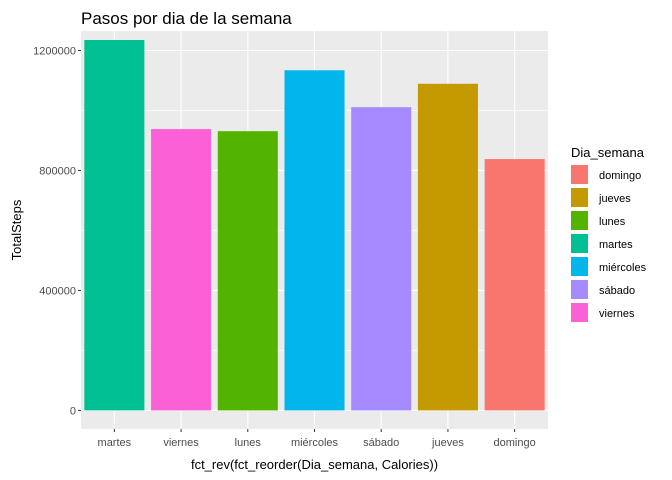 The width and height of the screenshot is (672, 480). What do you see at coordinates (579, 266) in the screenshot?
I see `legend-key-miércoles` at bounding box center [579, 266].